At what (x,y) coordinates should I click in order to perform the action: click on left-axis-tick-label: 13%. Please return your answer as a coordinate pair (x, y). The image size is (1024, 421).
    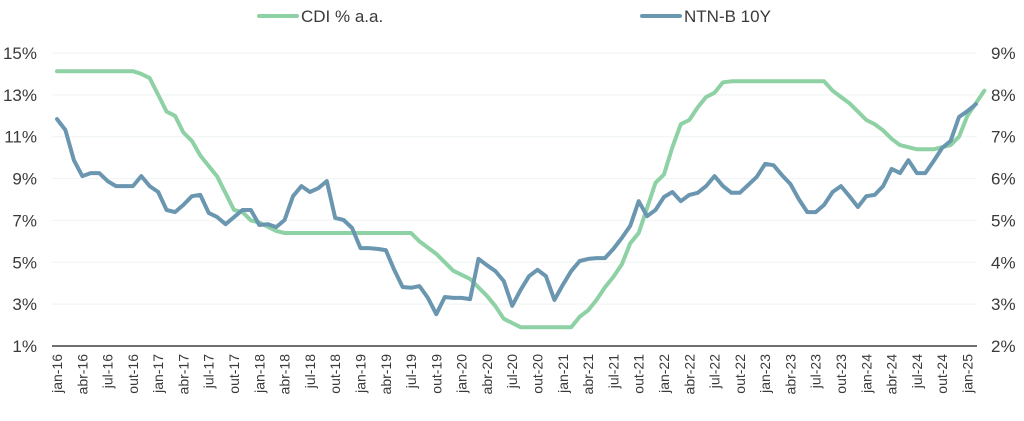
    Looking at the image, I should click on (20, 95).